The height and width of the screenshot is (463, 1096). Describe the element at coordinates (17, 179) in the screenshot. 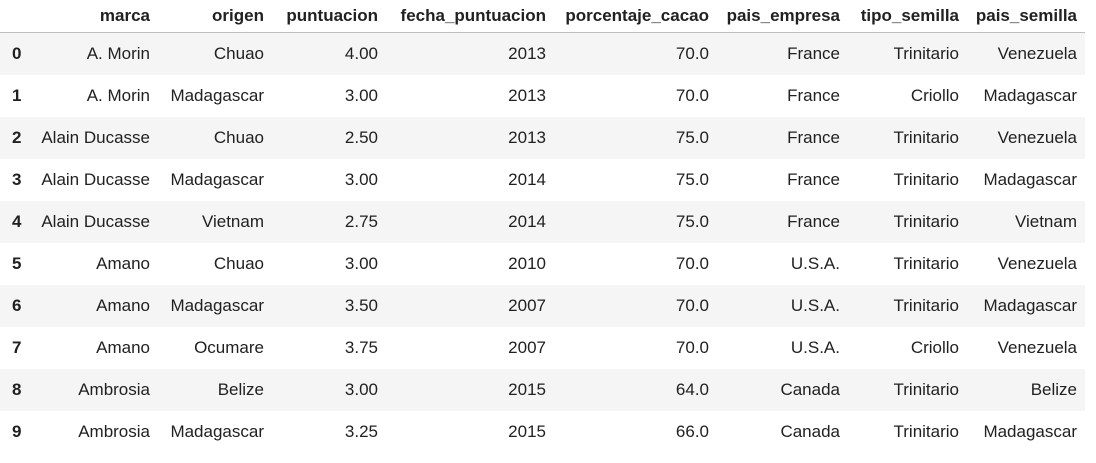

I see `row-index: 3` at that location.